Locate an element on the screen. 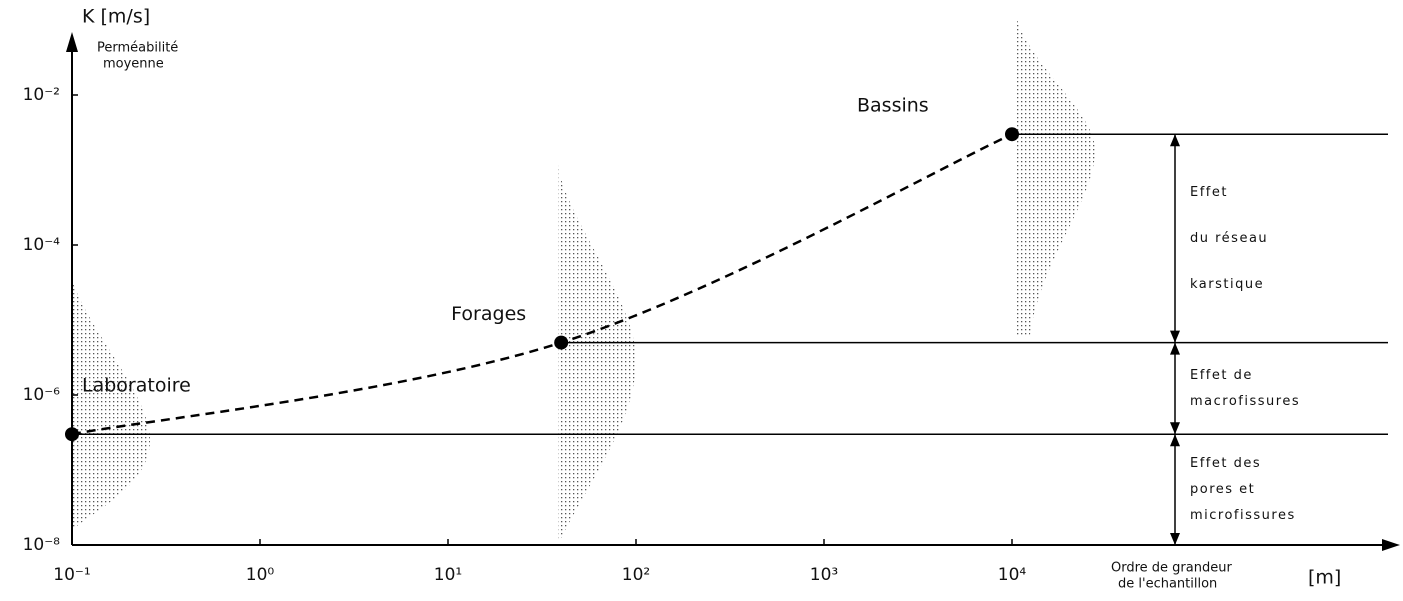 This screenshot has width=1403, height=601. x-tick-label: 10² is located at coordinates (636, 575).